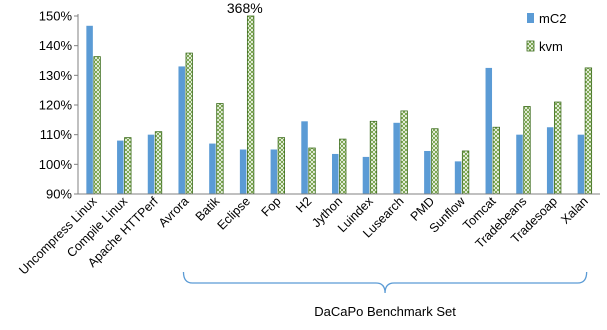 The width and height of the screenshot is (607, 330). What do you see at coordinates (56, 134) in the screenshot?
I see `y-tick-label: 110%` at bounding box center [56, 134].